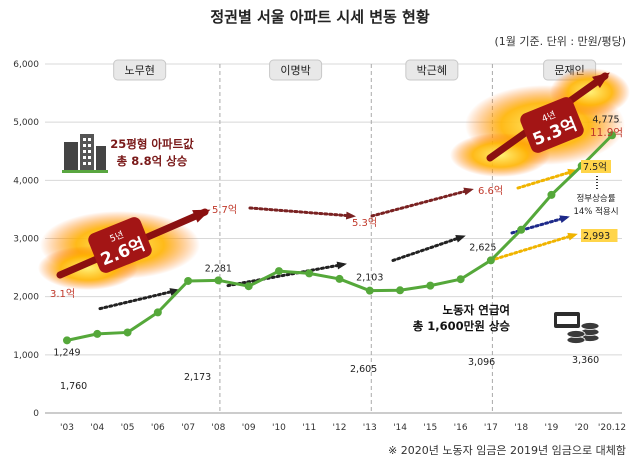 This screenshot has height=463, width=640. I want to click on x-tick-label: '03, so click(67, 428).